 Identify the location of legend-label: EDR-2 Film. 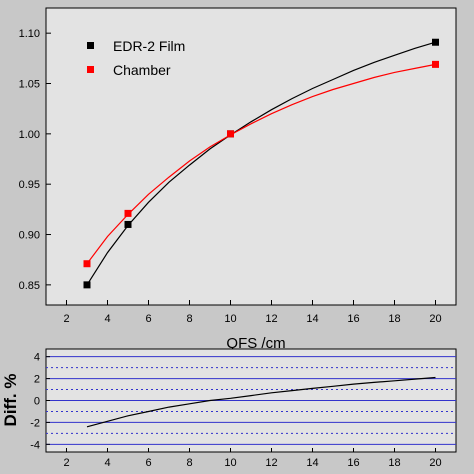
(149, 46).